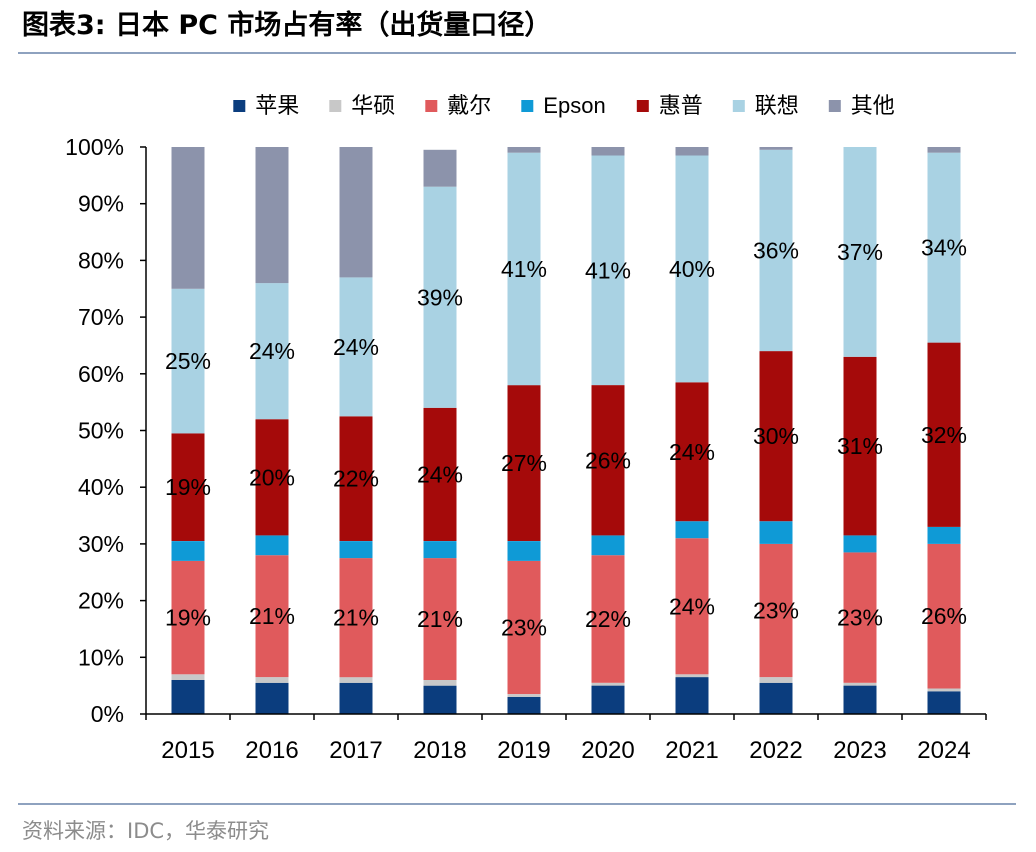  I want to click on bar-segment-惠普-2023, so click(860, 446).